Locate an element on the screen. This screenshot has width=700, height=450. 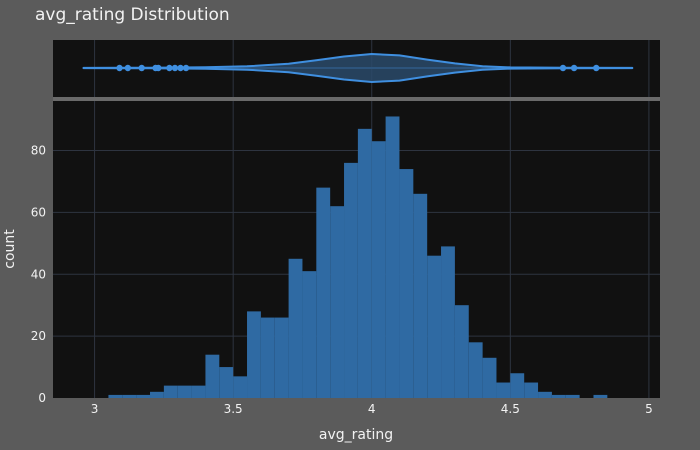
marginal-violin is located at coordinates (358, 68).